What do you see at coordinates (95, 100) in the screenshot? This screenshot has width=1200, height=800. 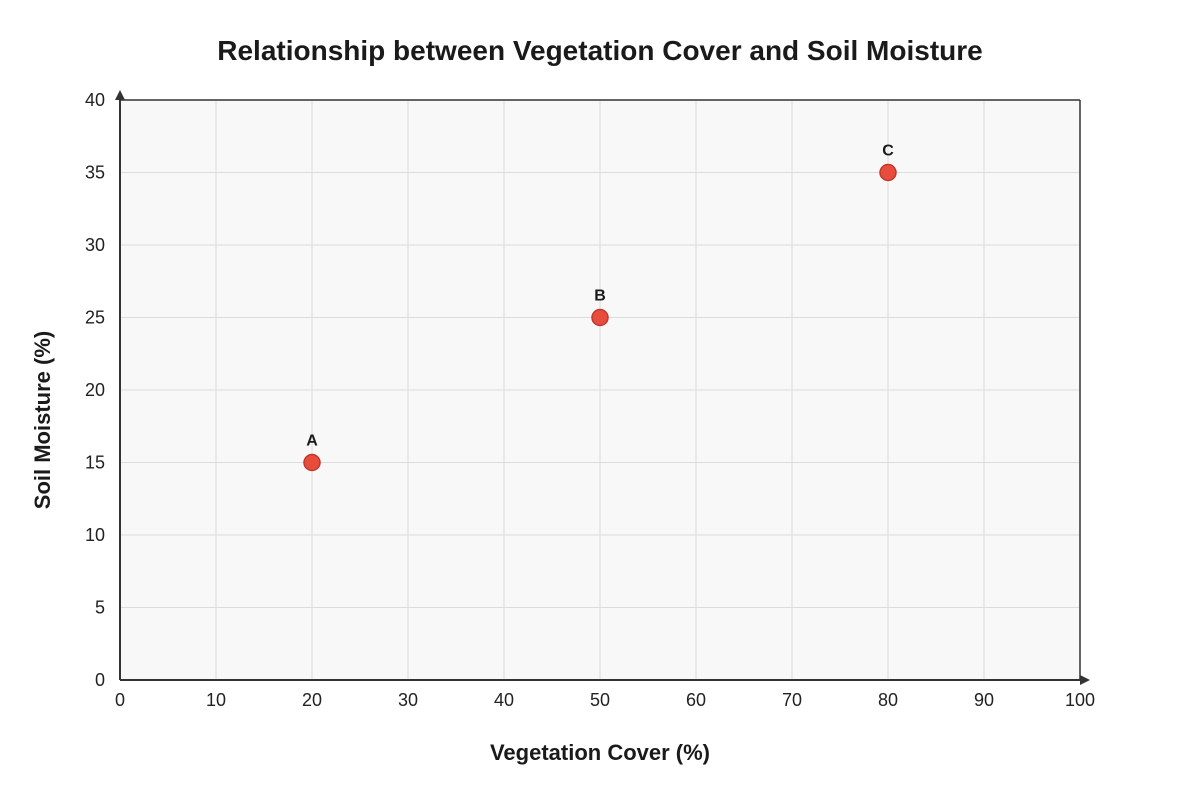 I see `y-tick-label: 40` at bounding box center [95, 100].